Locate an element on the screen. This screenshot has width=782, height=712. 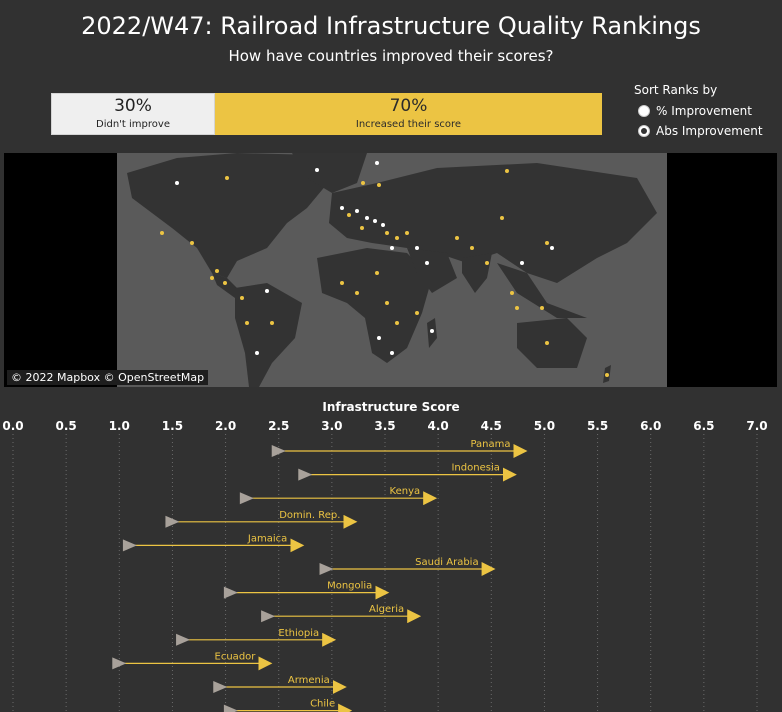
improved-label: Increased their score is located at coordinates (408, 124).